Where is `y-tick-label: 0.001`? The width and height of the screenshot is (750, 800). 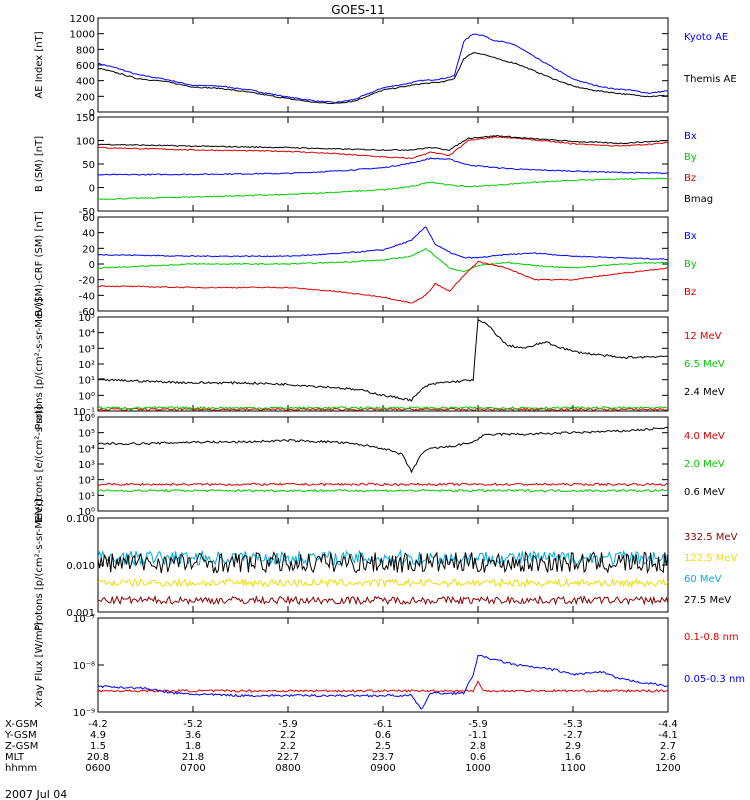 y-tick-label: 0.001 is located at coordinates (80, 613).